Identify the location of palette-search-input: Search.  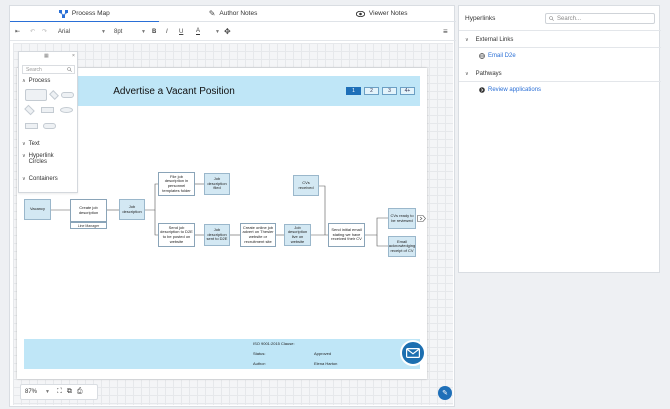
(48, 69).